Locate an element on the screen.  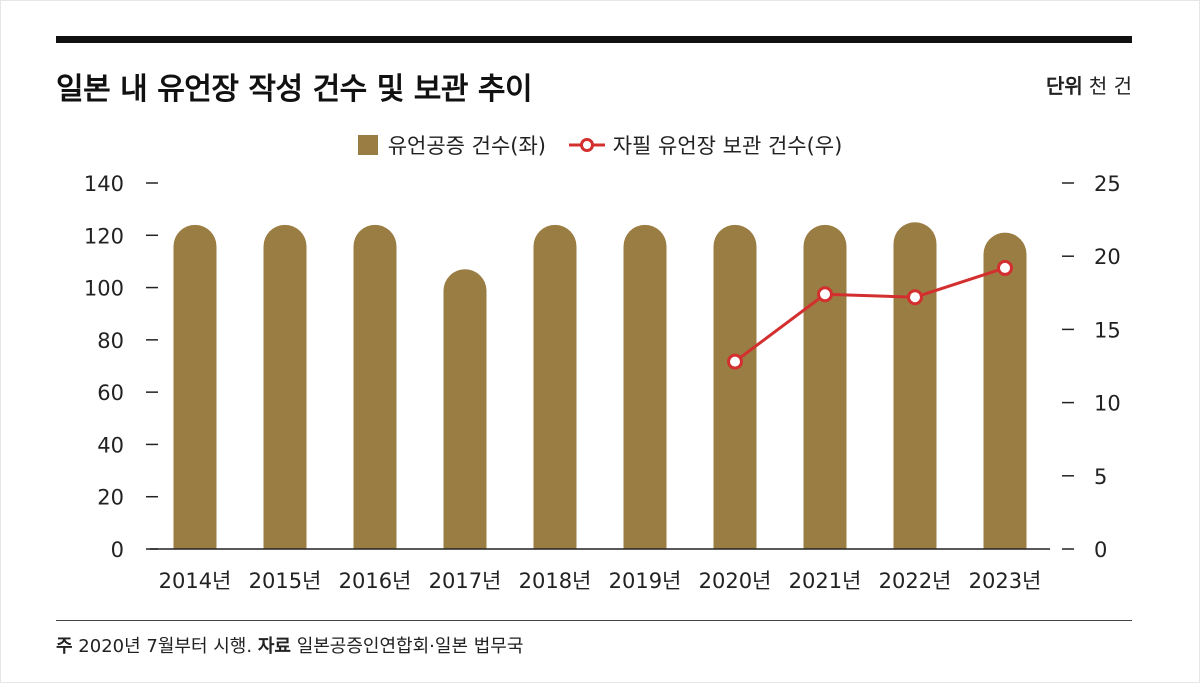
legend-item-line: 자필 유언장 보관 건수(우) is located at coordinates (705, 145).